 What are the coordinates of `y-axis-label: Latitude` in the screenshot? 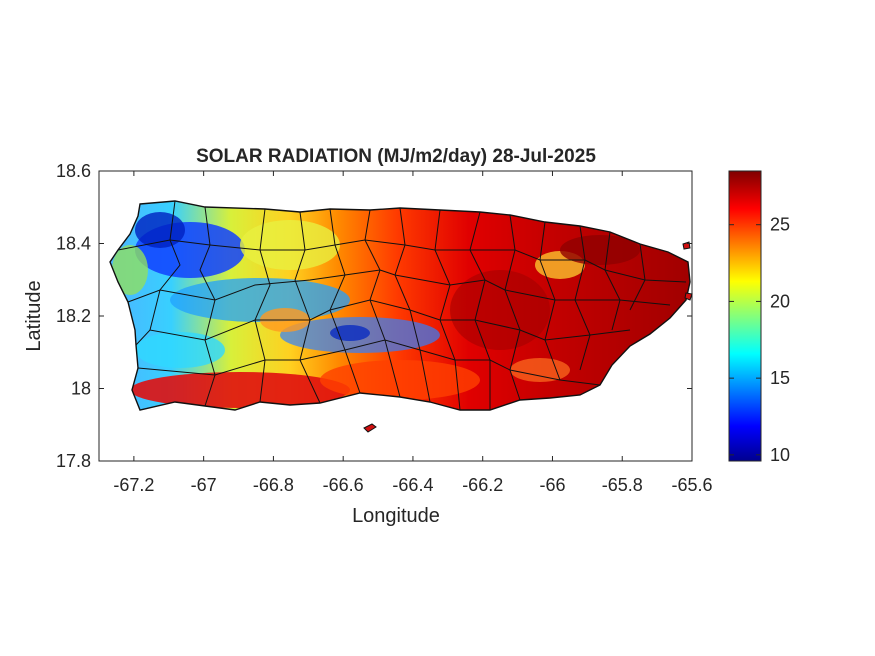 It's located at (34, 315).